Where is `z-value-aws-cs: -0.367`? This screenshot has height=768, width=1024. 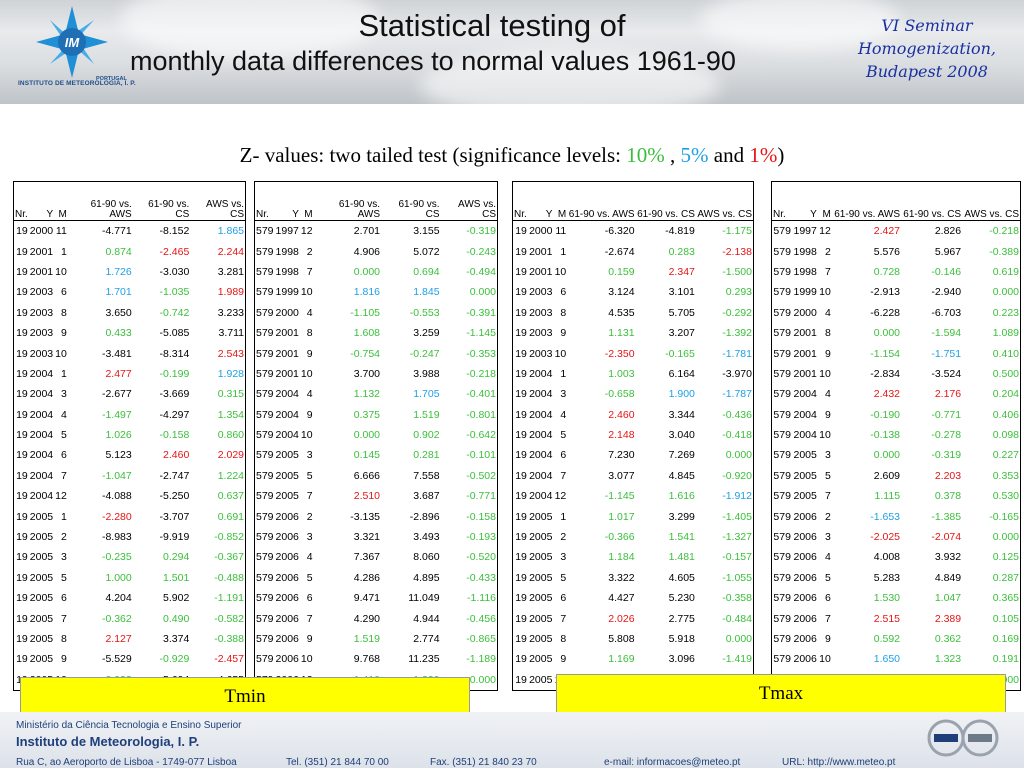
z-value-aws-cs: -0.367 is located at coordinates (229, 557).